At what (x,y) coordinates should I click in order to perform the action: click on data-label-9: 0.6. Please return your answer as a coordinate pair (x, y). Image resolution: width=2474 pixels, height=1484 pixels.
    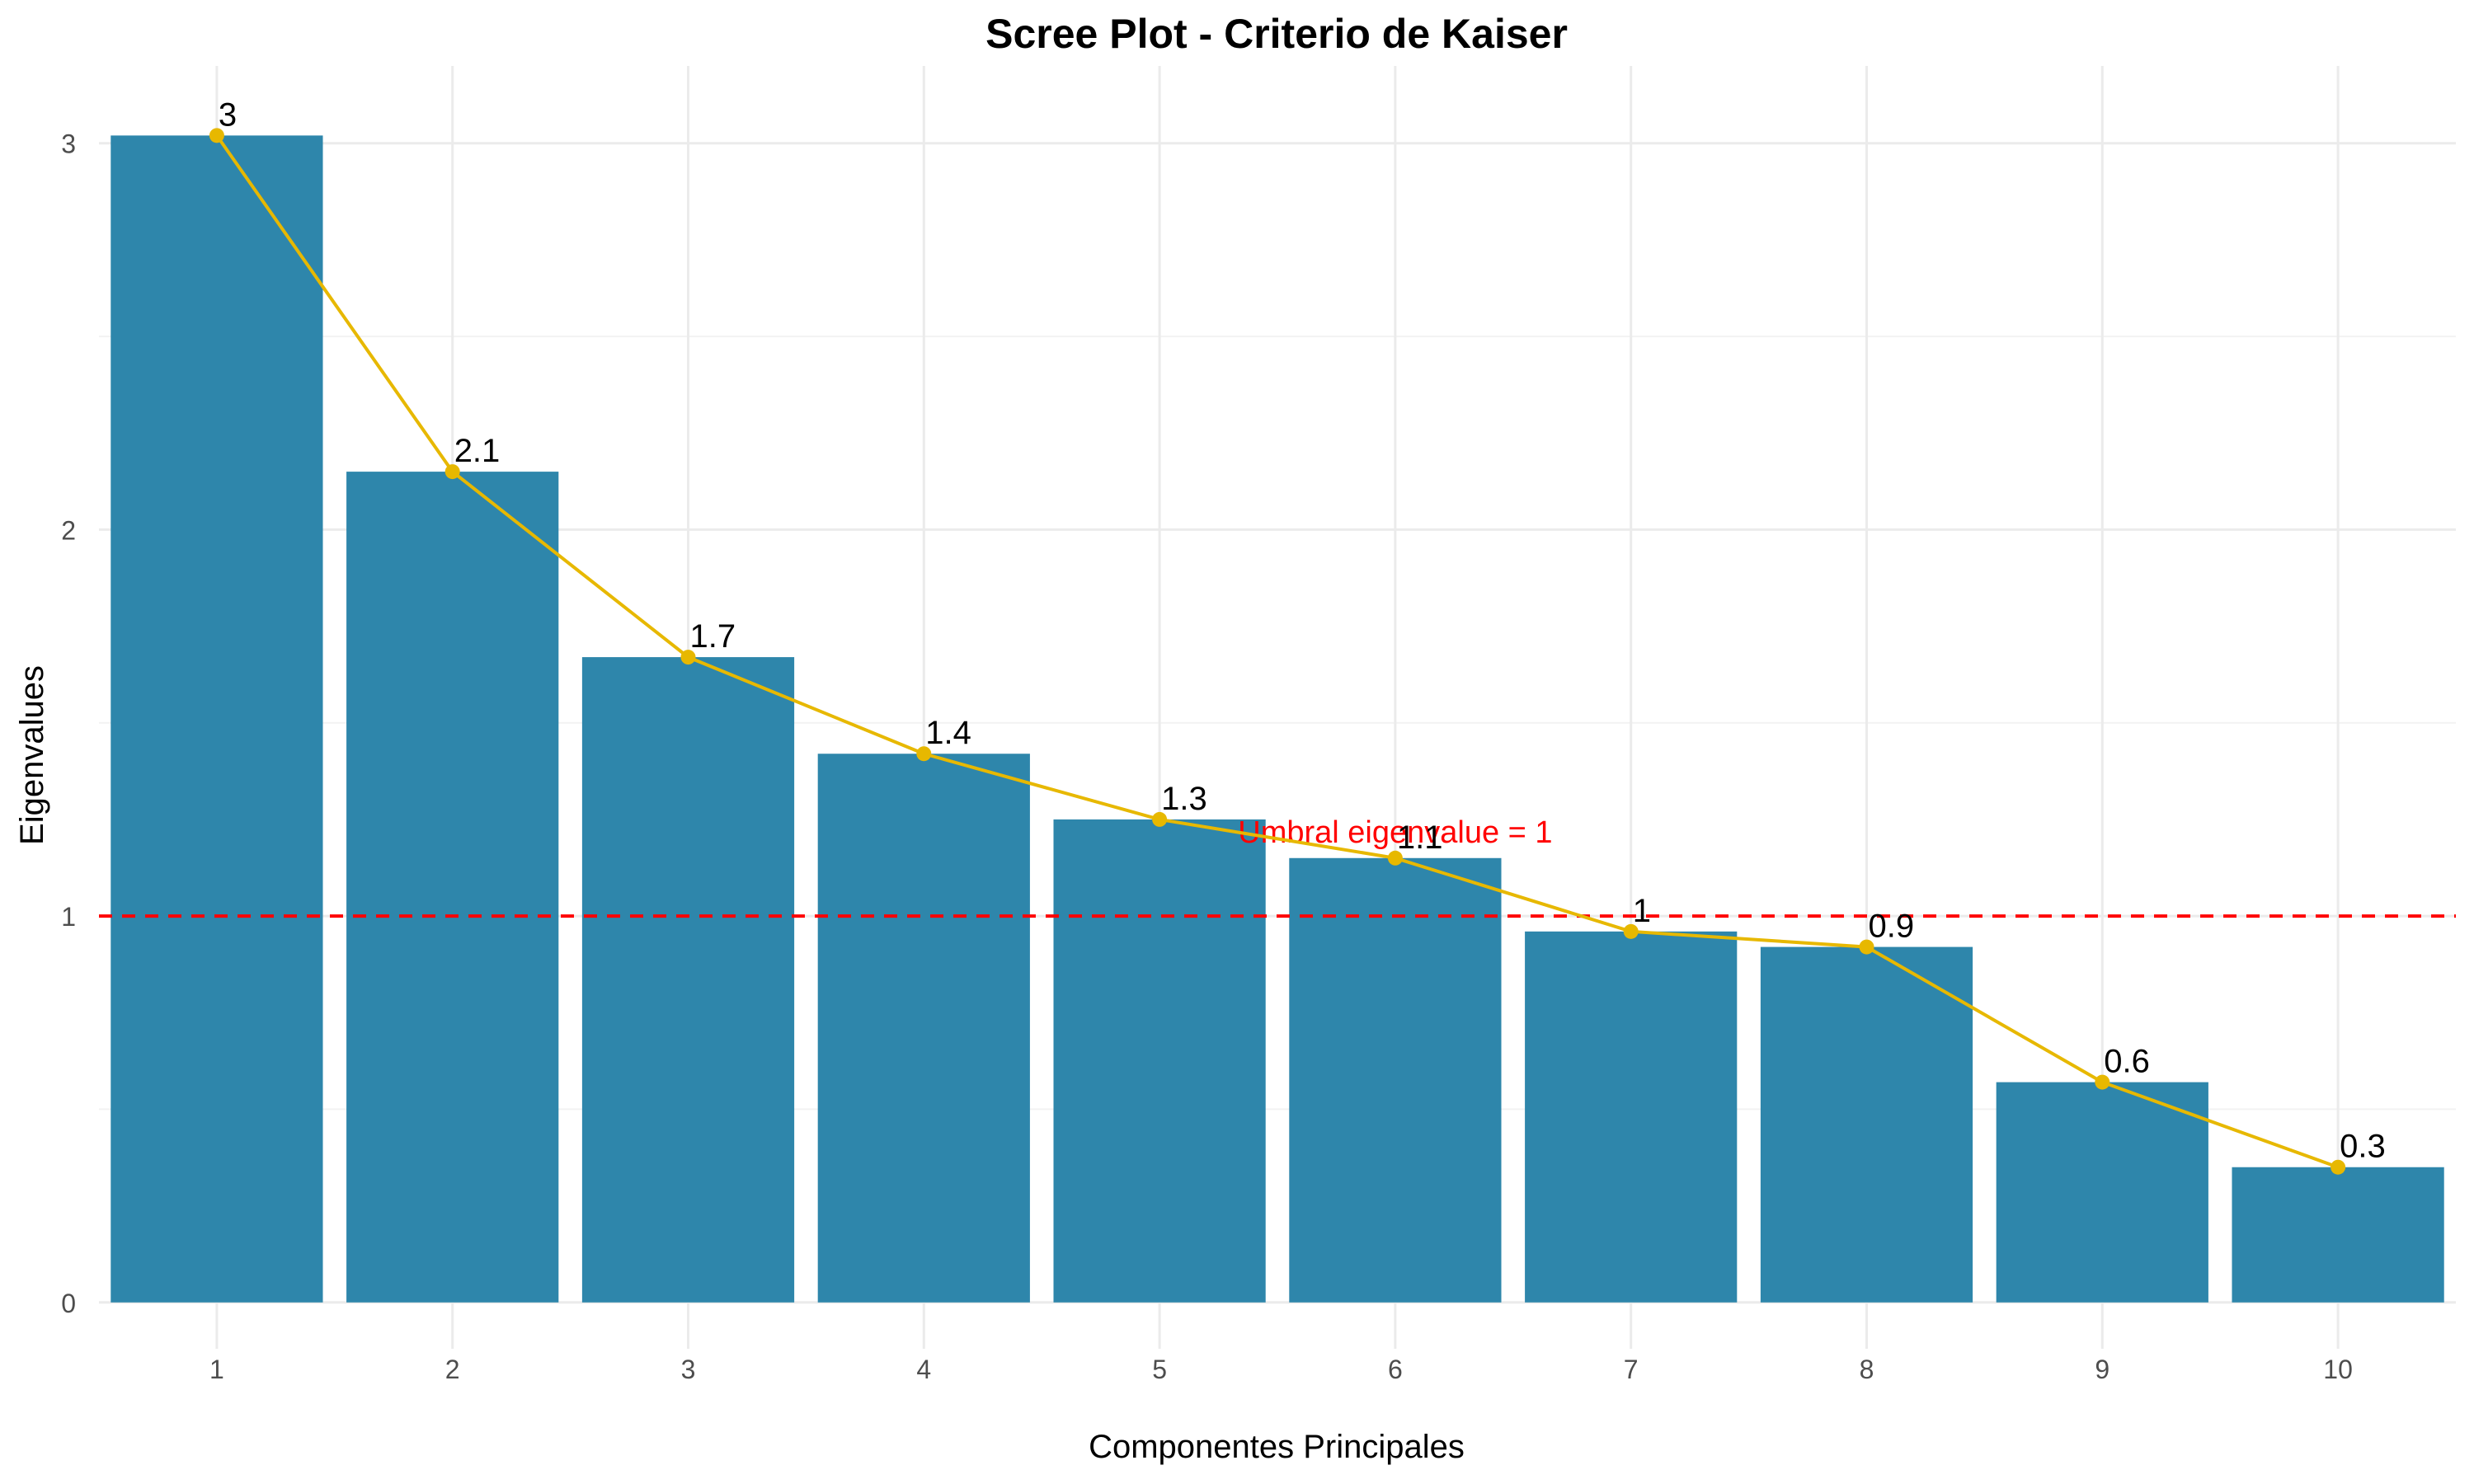
    Looking at the image, I should click on (2127, 1062).